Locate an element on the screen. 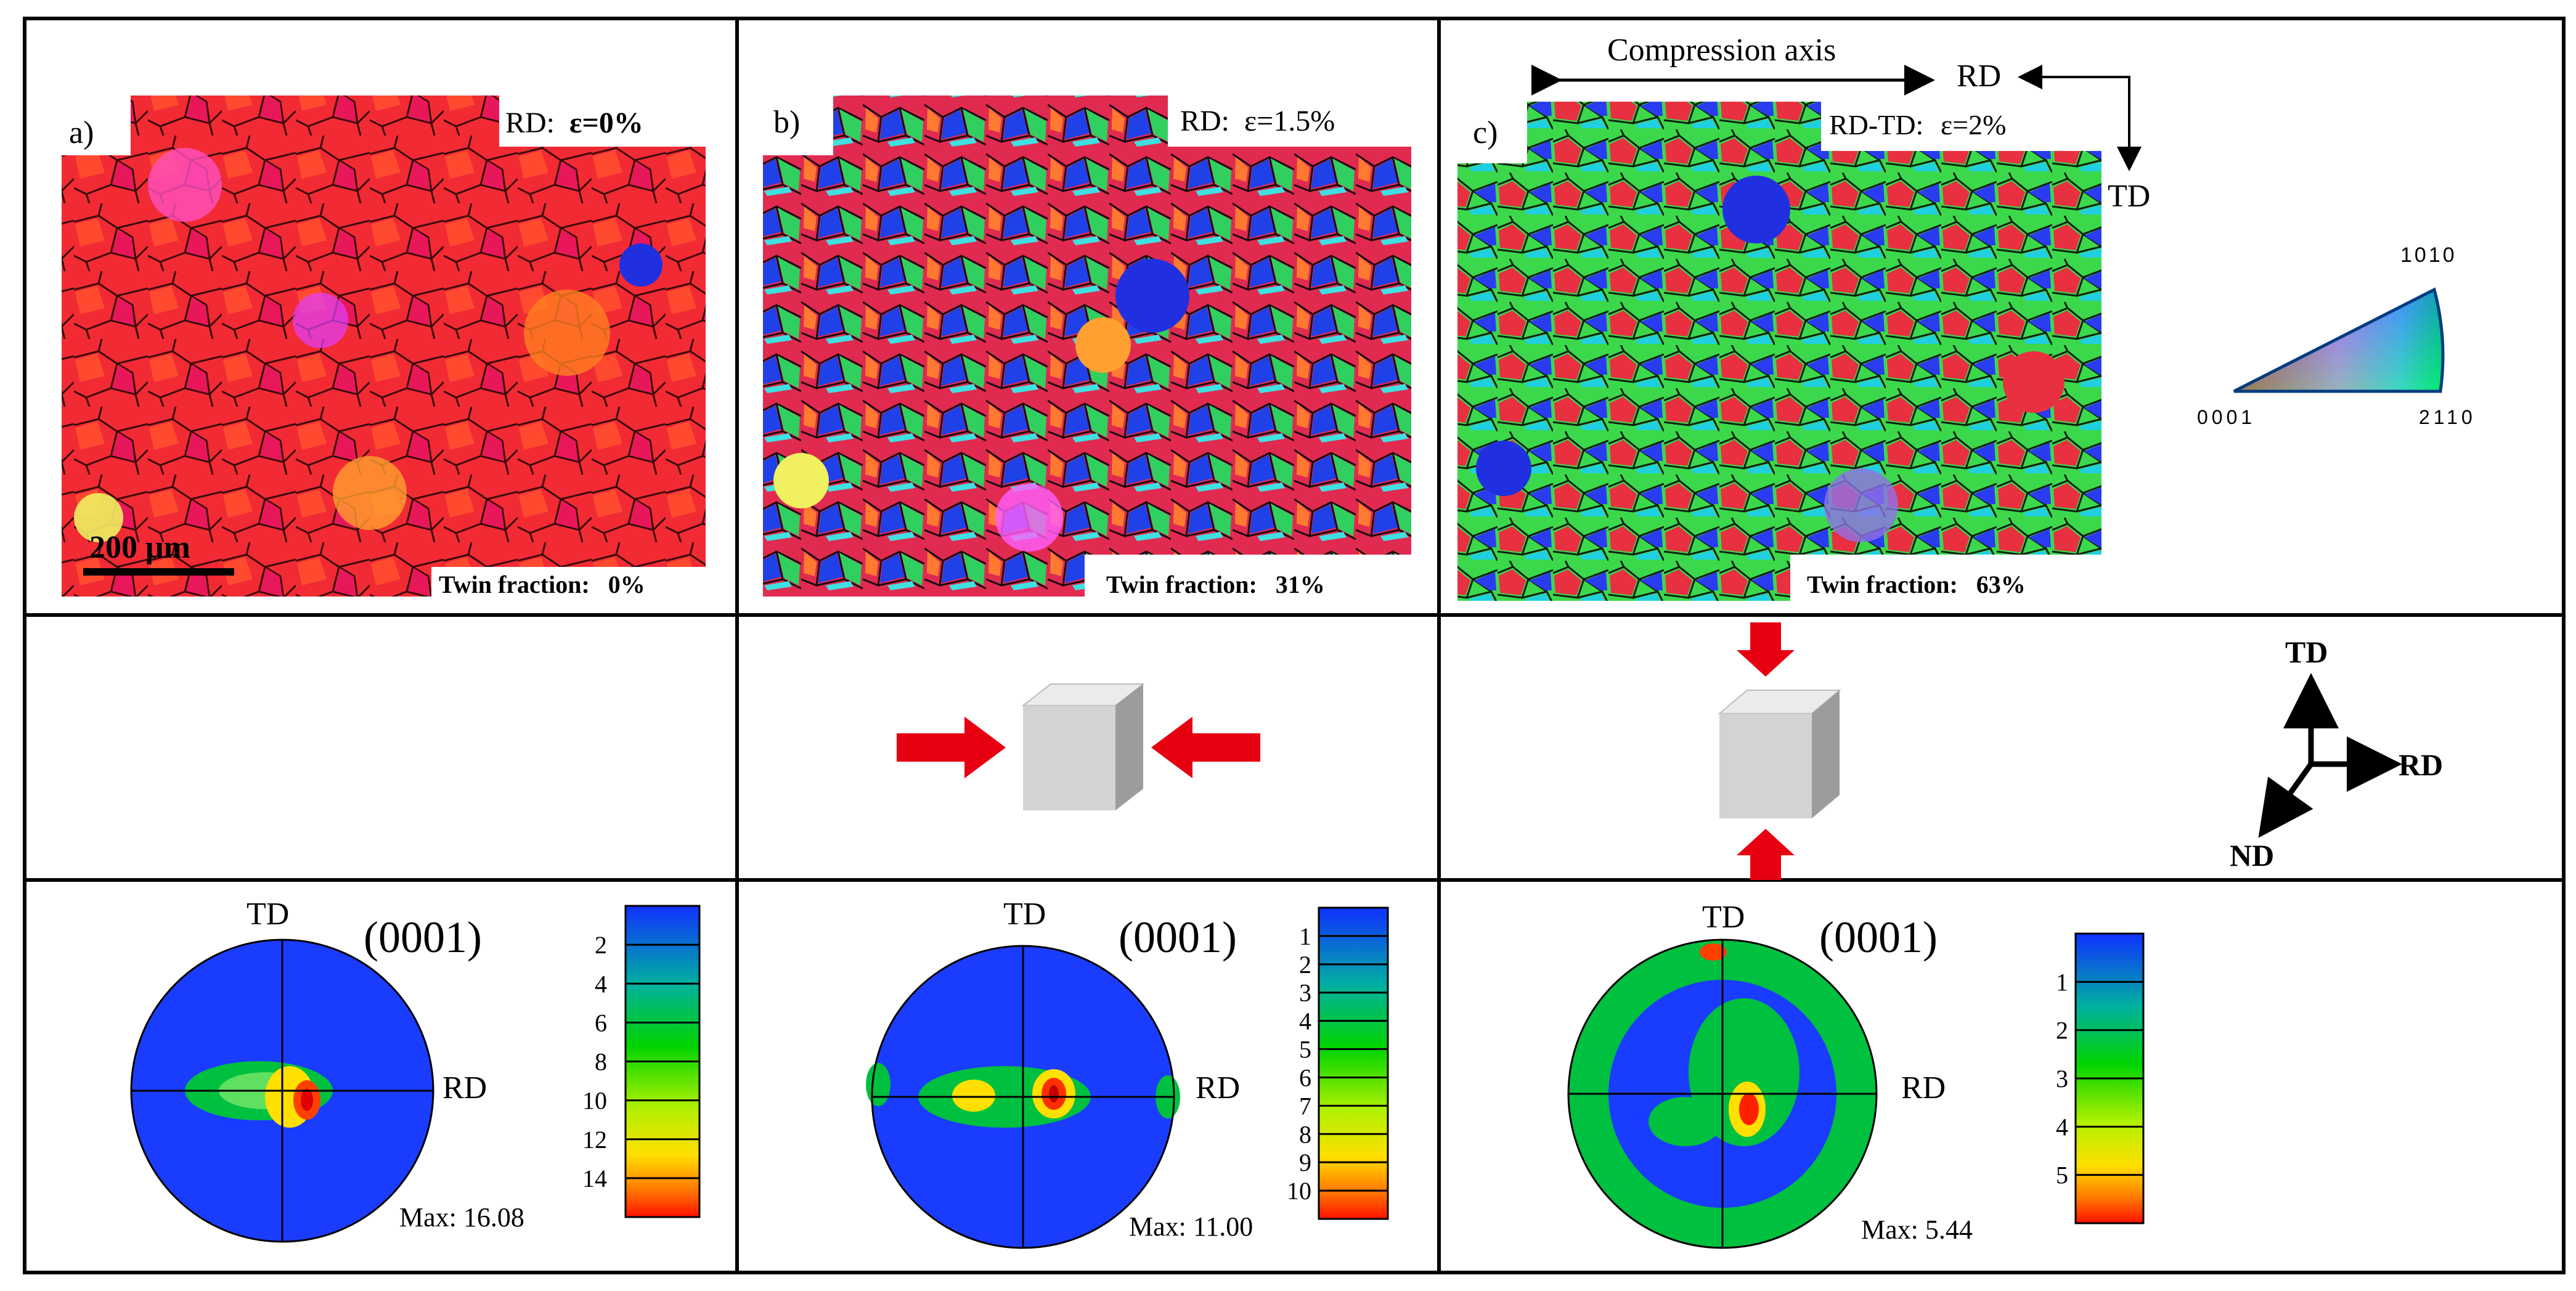 Image resolution: width=2576 pixels, height=1291 pixels. svg-text: RD: ε=1.5% is located at coordinates (1258, 121).